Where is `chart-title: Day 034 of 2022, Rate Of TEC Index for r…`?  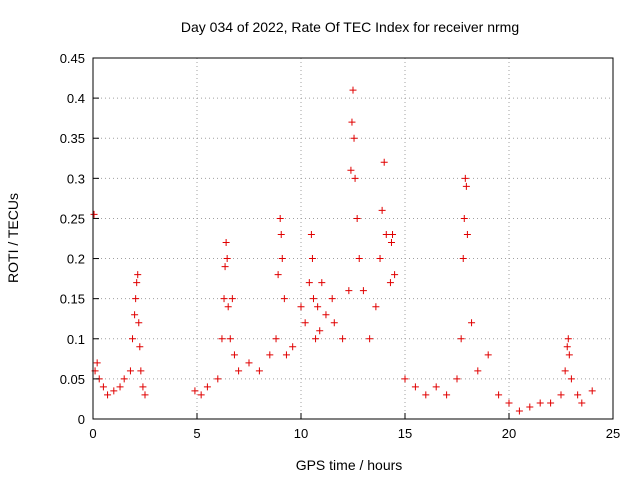
chart-title: Day 034 of 2022, Rate Of TEC Index for r… is located at coordinates (350, 27).